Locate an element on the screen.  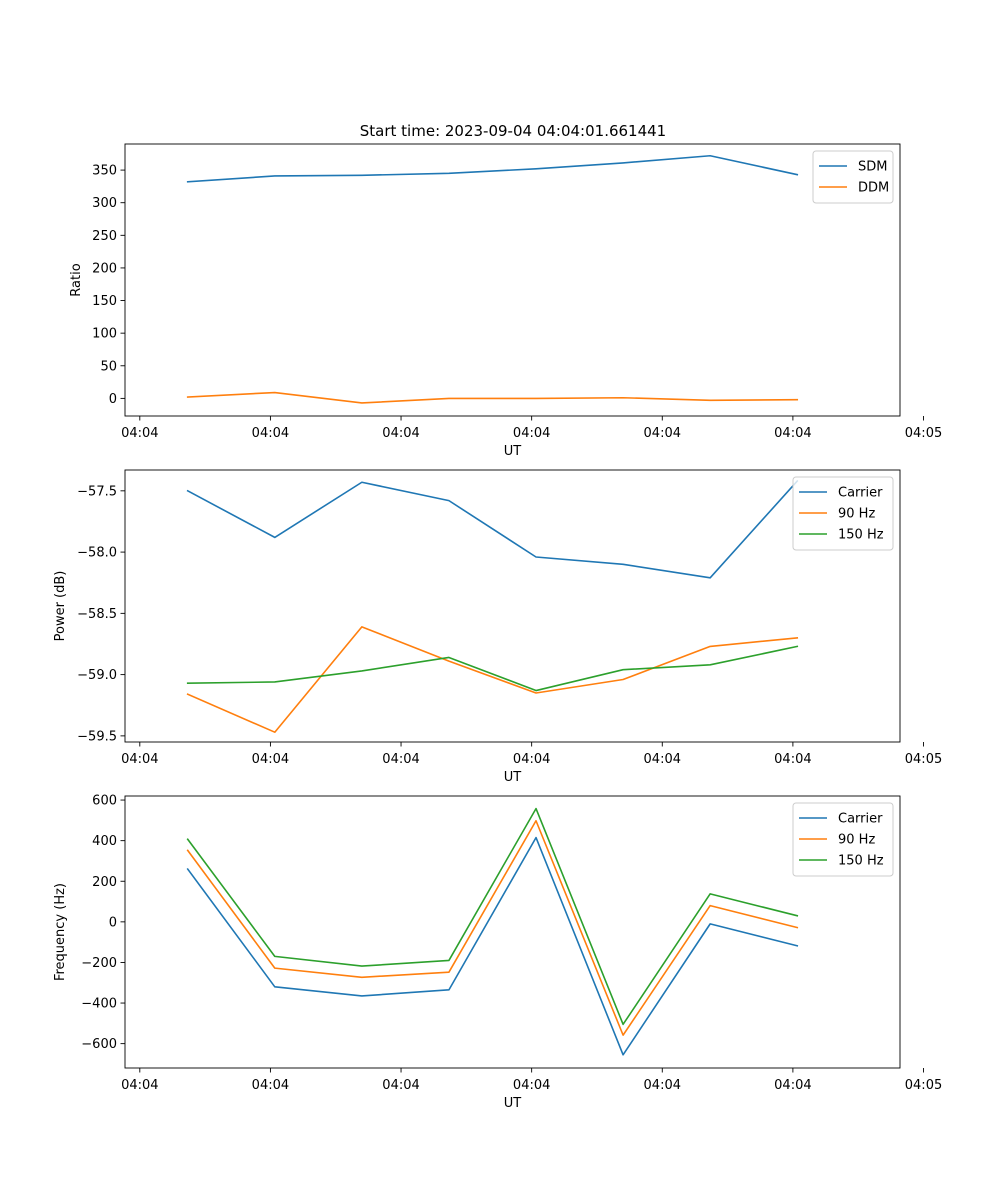
y-tick-label: −57.5 is located at coordinates (97, 491).